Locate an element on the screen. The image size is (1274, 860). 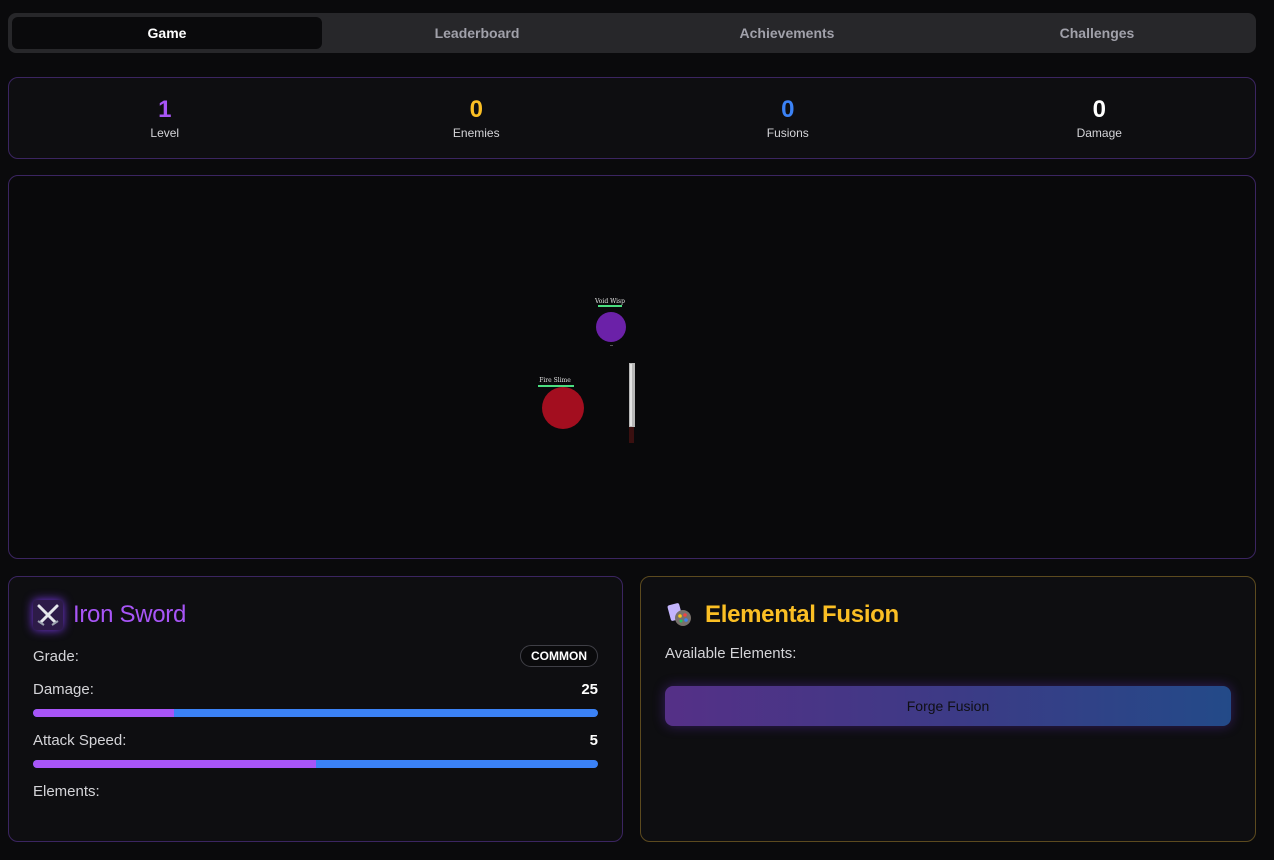
weapon-header: Iron Sword is located at coordinates (315, 615).